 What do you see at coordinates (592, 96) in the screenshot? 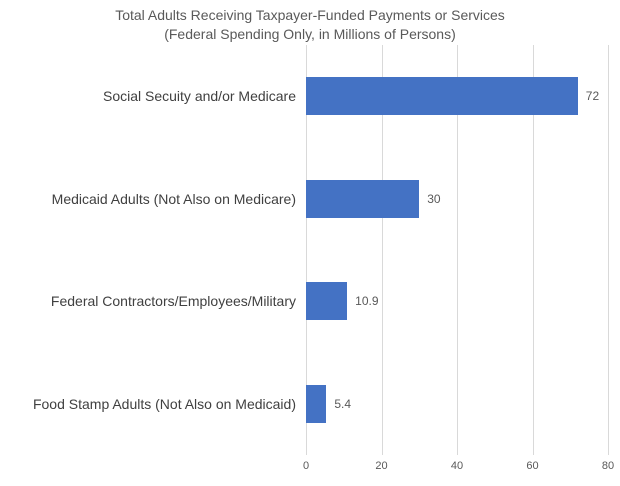
I see `bar-value-label: 72` at bounding box center [592, 96].